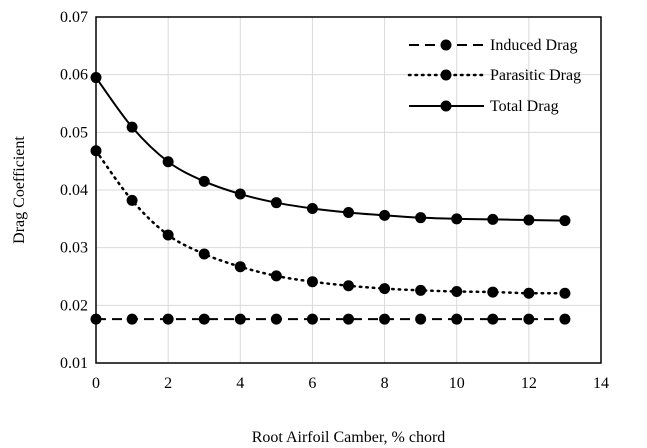 The width and height of the screenshot is (647, 448). Describe the element at coordinates (74, 305) in the screenshot. I see `y-tick-label: 0.02` at that location.